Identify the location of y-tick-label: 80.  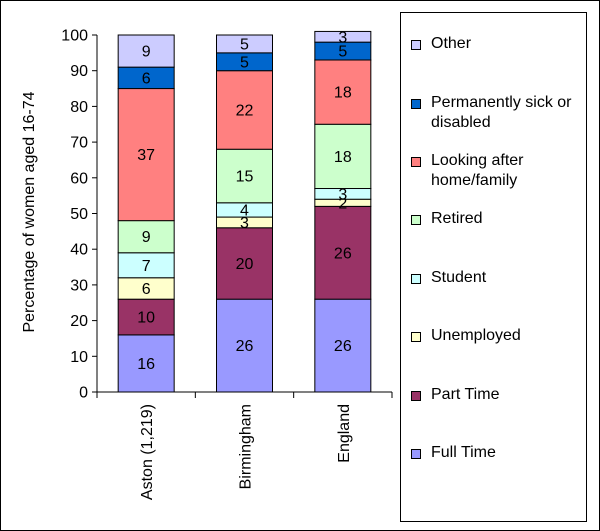
(79, 107).